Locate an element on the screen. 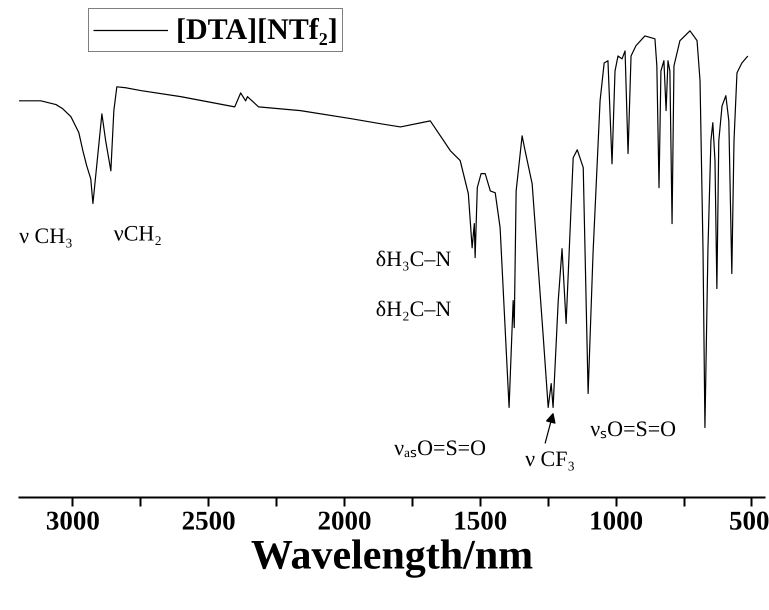  x-tick-label: 1500 is located at coordinates (480, 521).